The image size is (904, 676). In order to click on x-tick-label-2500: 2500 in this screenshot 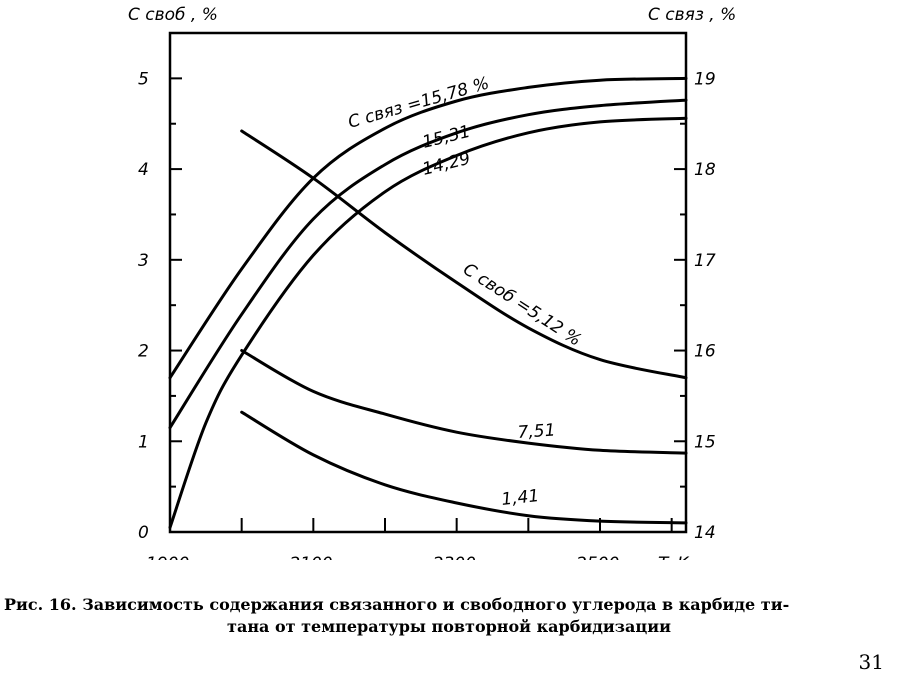, I will do `click(597, 557)`.